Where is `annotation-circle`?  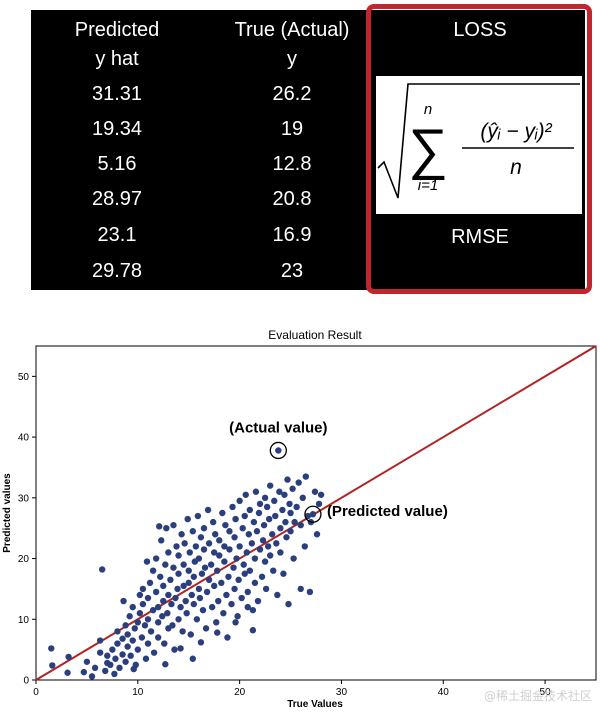 annotation-circle is located at coordinates (278, 450).